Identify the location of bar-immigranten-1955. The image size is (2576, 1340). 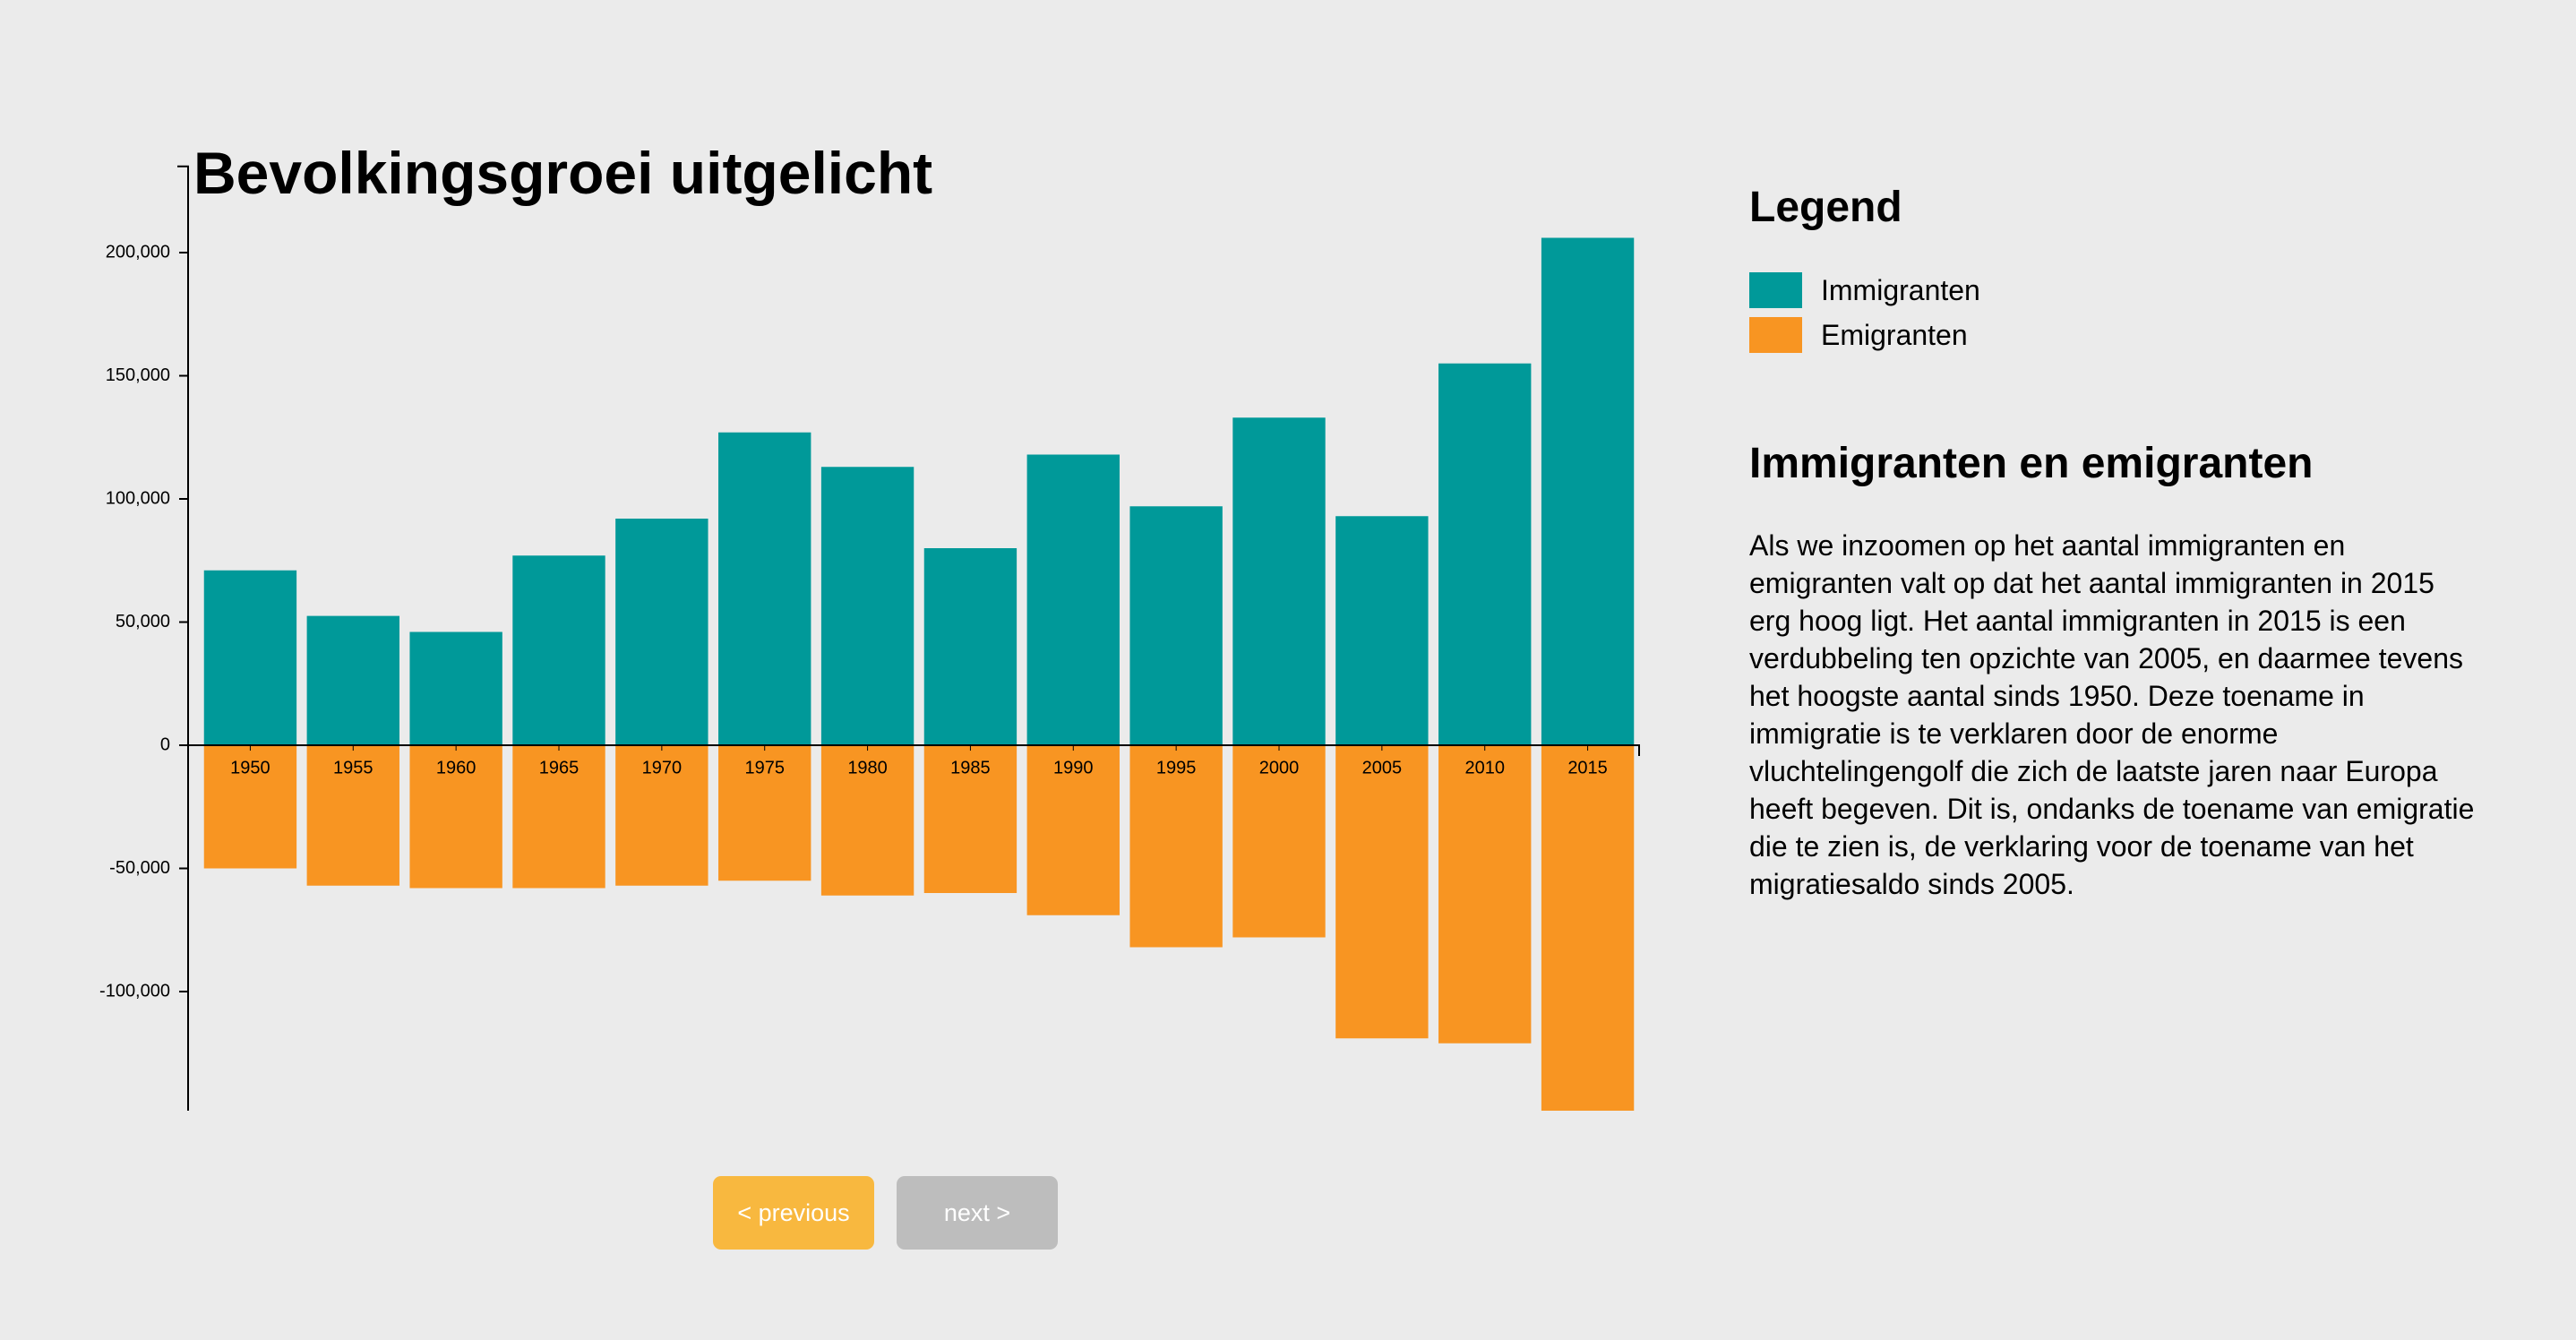
(352, 680).